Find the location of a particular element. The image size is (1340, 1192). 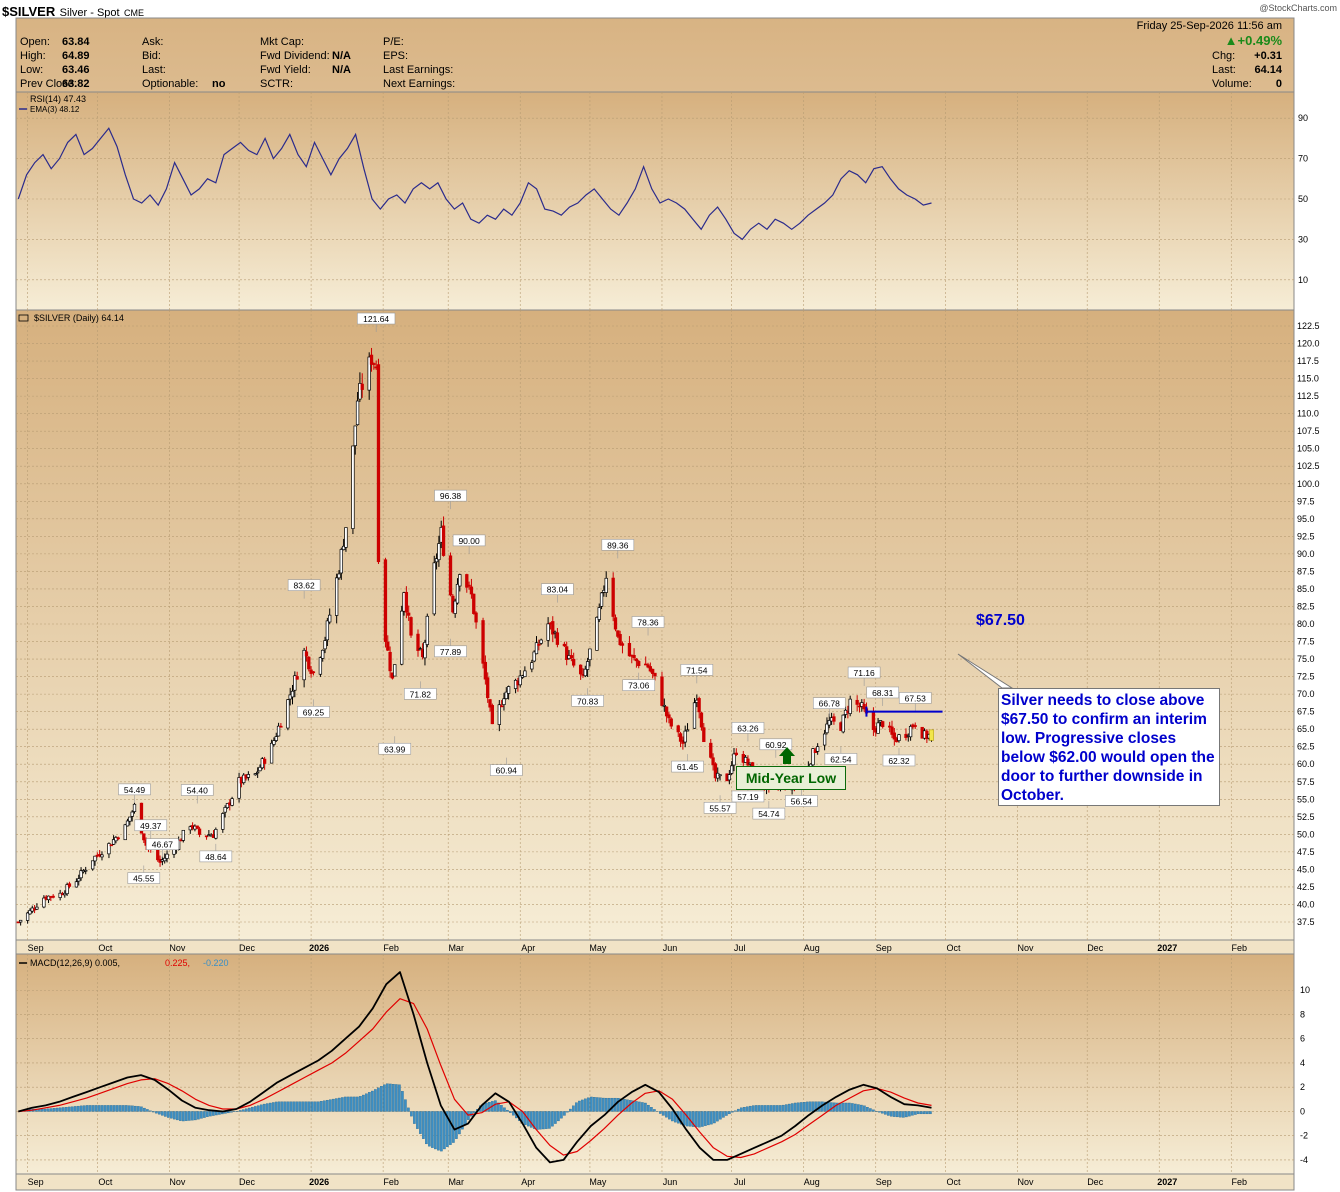

quote-label: Last Earnings: is located at coordinates (418, 70).